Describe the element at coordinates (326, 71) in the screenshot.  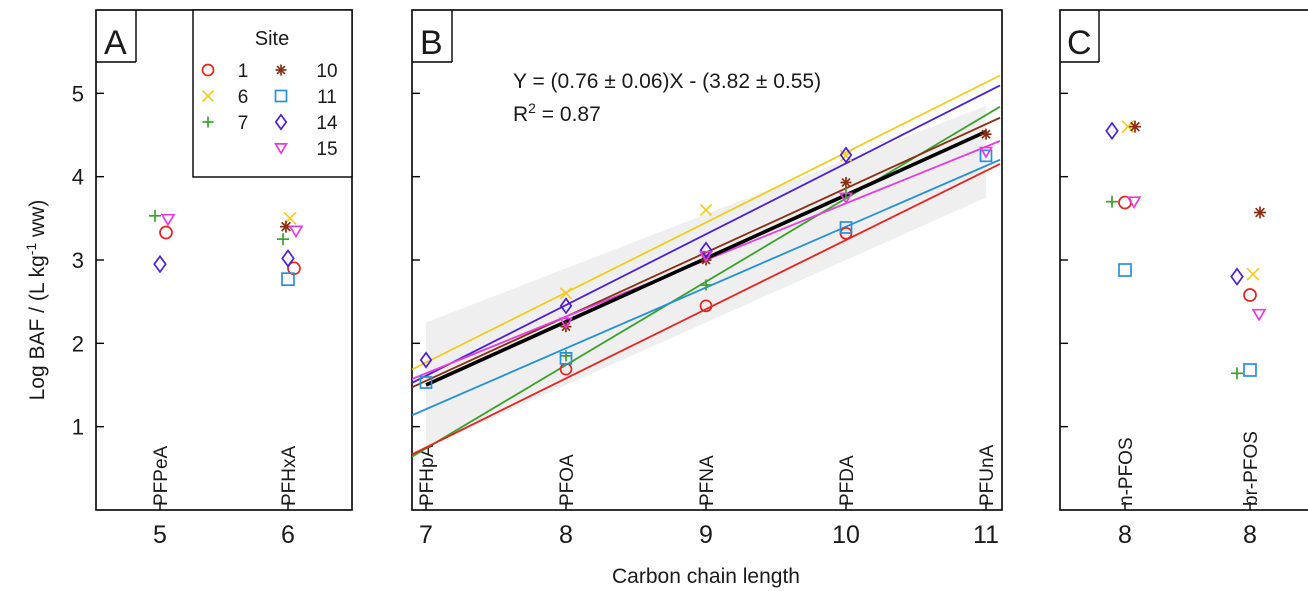
I see `legend-label-site-10: 10` at that location.